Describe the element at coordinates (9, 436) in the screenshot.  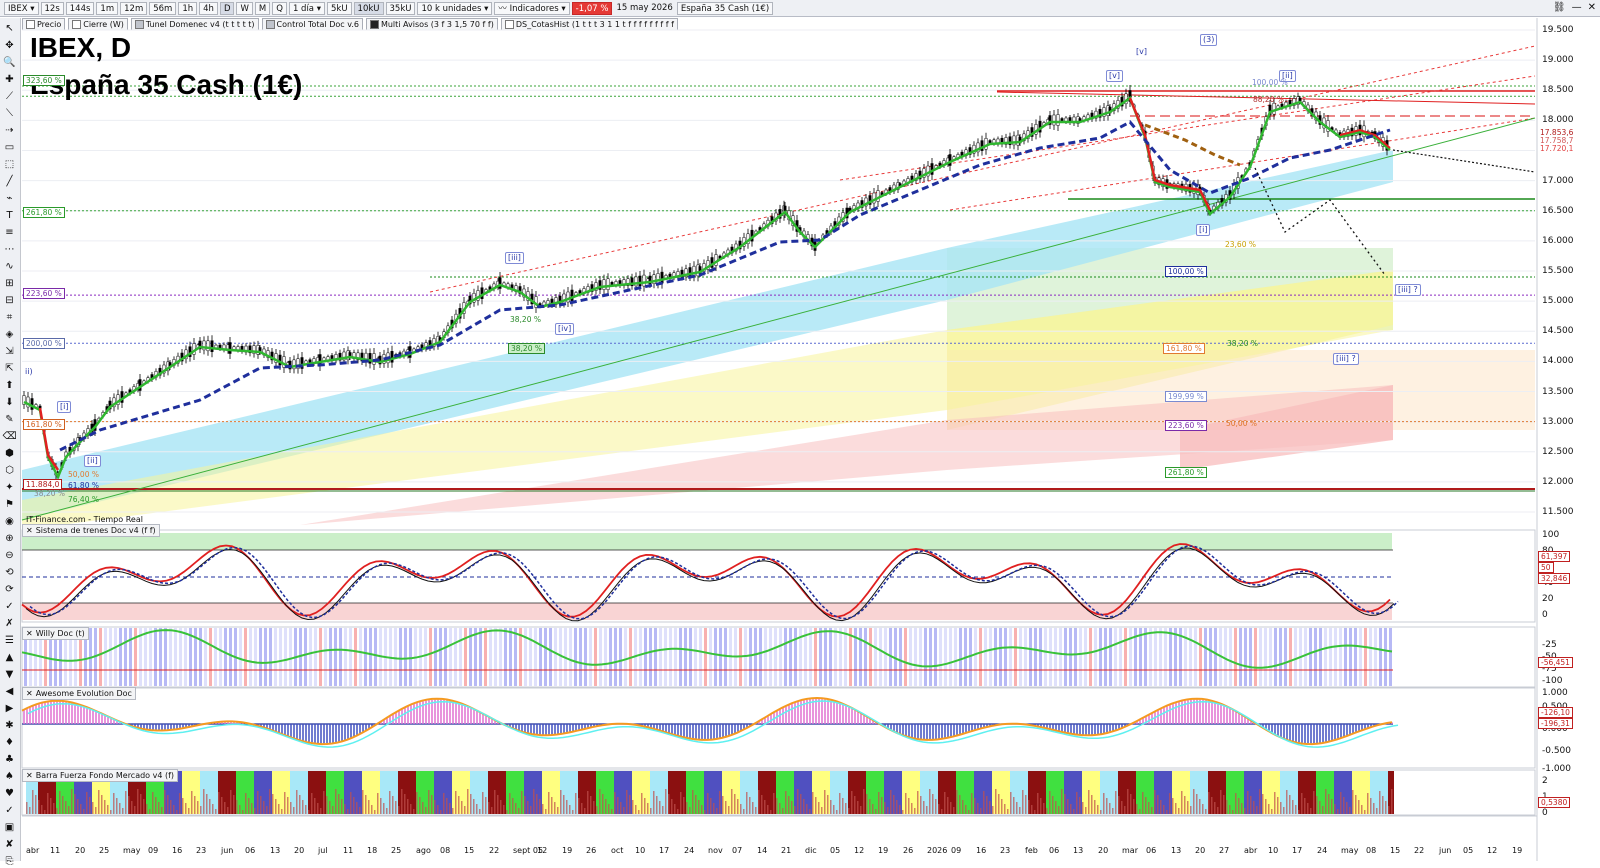
I see `tool-icon: ⌫` at that location.